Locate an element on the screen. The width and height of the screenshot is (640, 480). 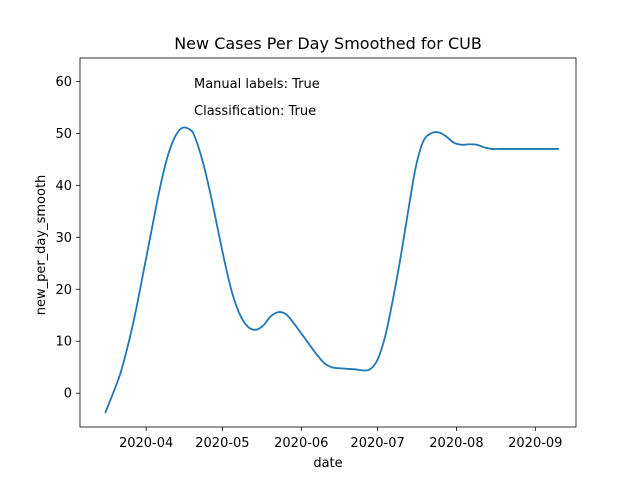
y-tick-label: 30 is located at coordinates (63, 238).